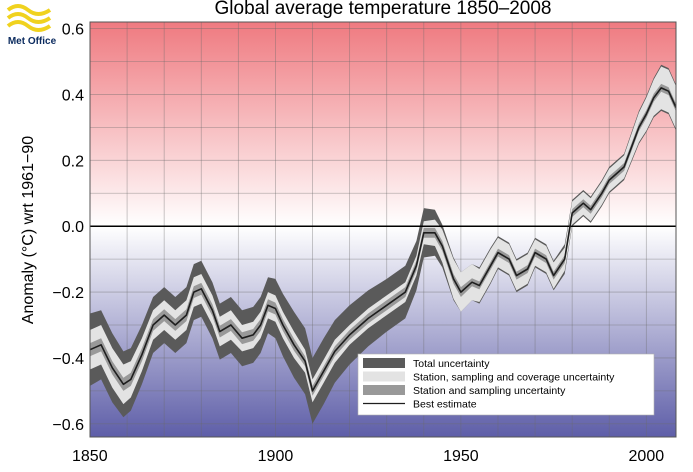  I want to click on legend-label: Best estimate, so click(445, 405).